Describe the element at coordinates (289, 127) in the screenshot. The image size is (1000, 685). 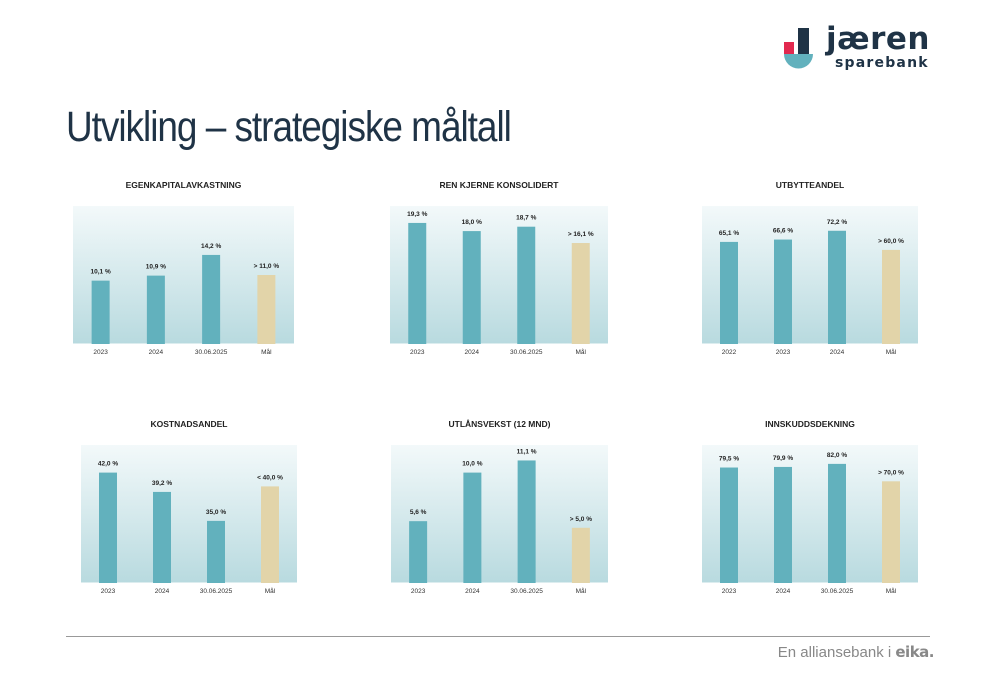
I see `page-title: Utvikling – strategiske måltall` at that location.